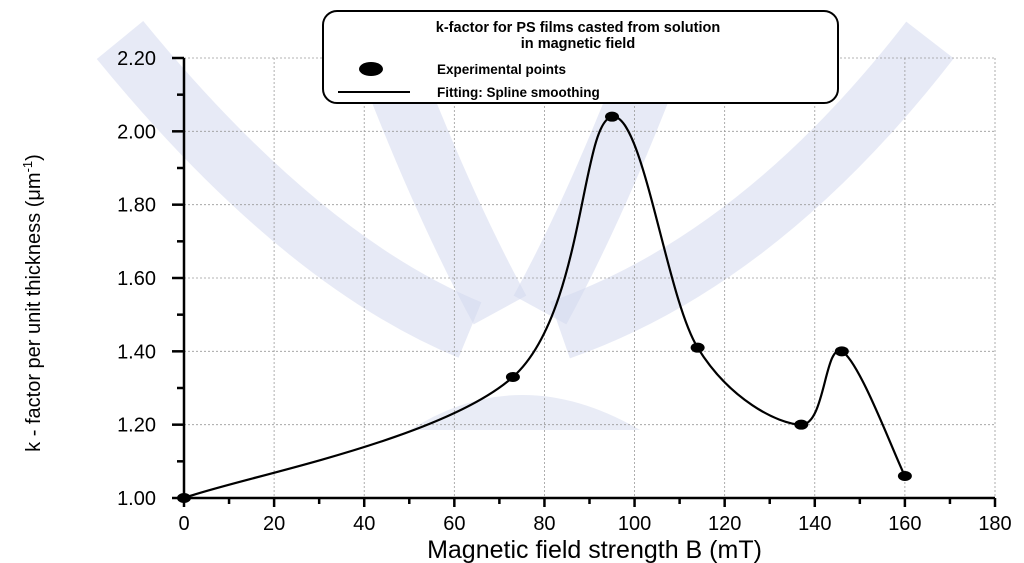 The image size is (1024, 563). What do you see at coordinates (594, 524) in the screenshot?
I see `x-tick-labels: 0 20 40 60 80 100 120 140 160 180` at bounding box center [594, 524].